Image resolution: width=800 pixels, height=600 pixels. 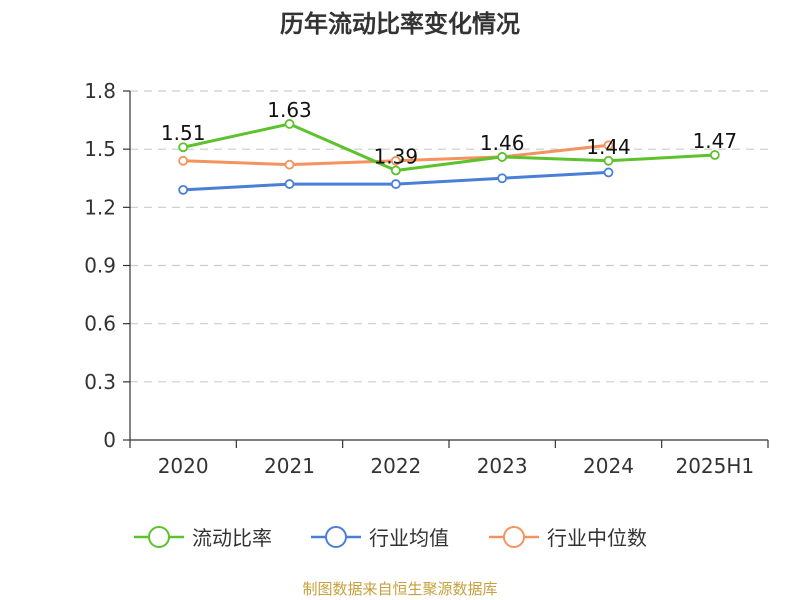 What do you see at coordinates (183, 133) in the screenshot?
I see `data-label: 1.51` at bounding box center [183, 133].